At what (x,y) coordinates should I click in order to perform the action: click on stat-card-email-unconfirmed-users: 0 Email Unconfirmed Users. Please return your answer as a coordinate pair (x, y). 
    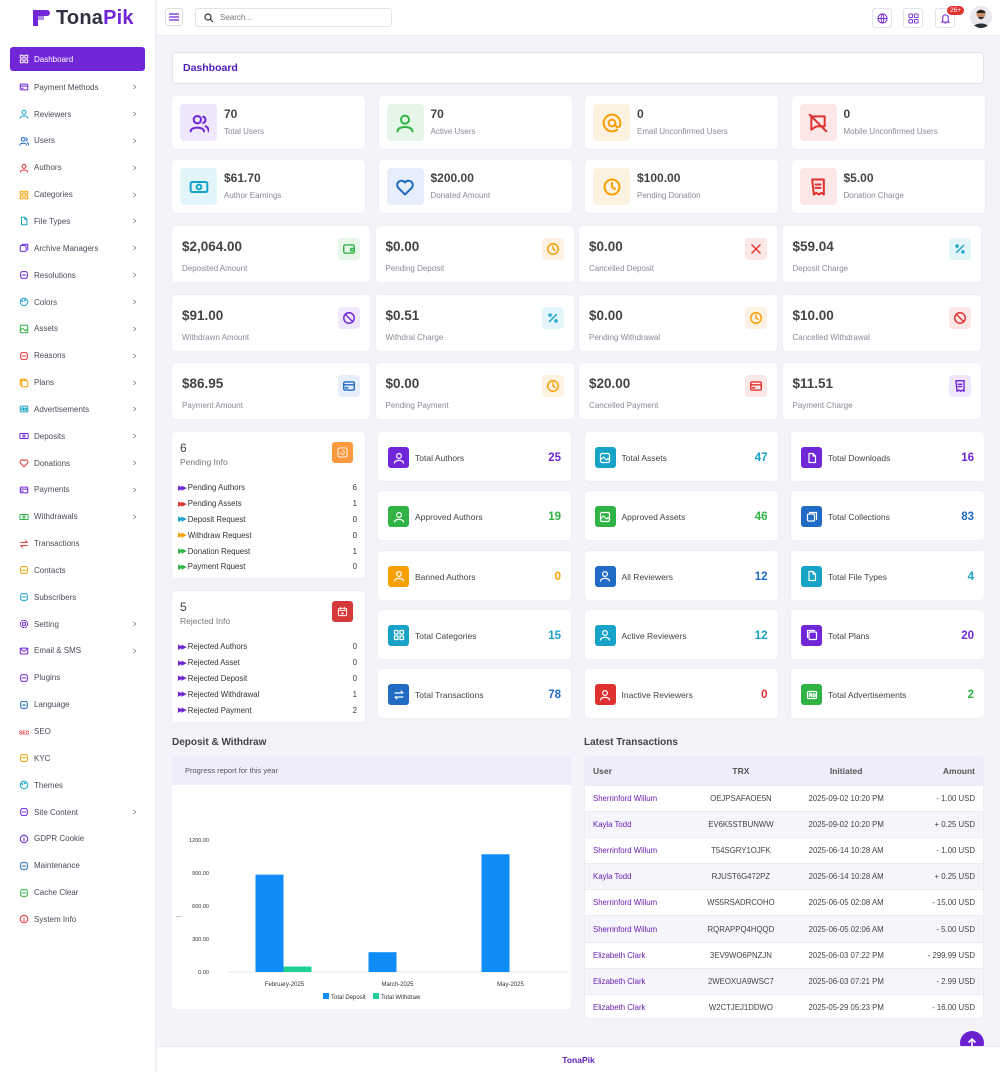
    Looking at the image, I should click on (681, 122).